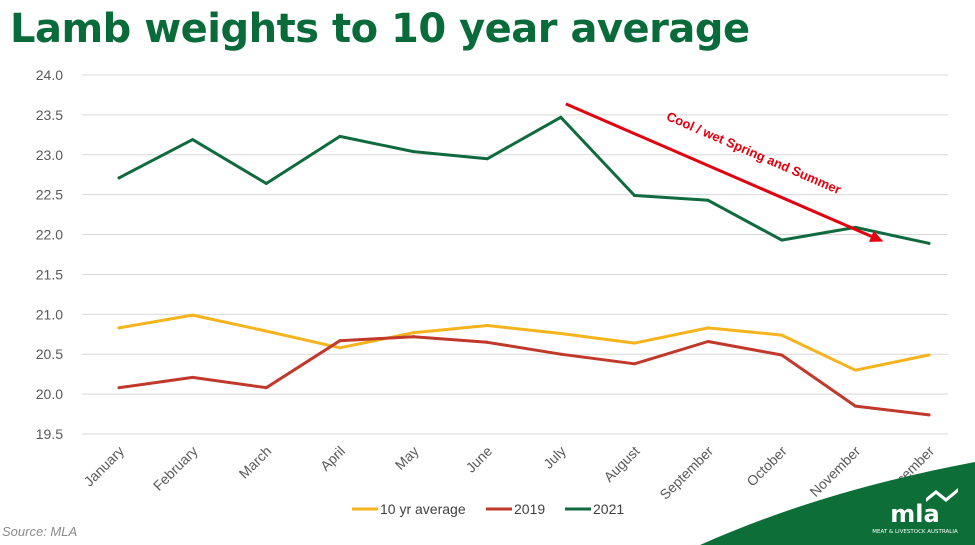 The image size is (975, 545). I want to click on x-tick-label: July, so click(554, 457).